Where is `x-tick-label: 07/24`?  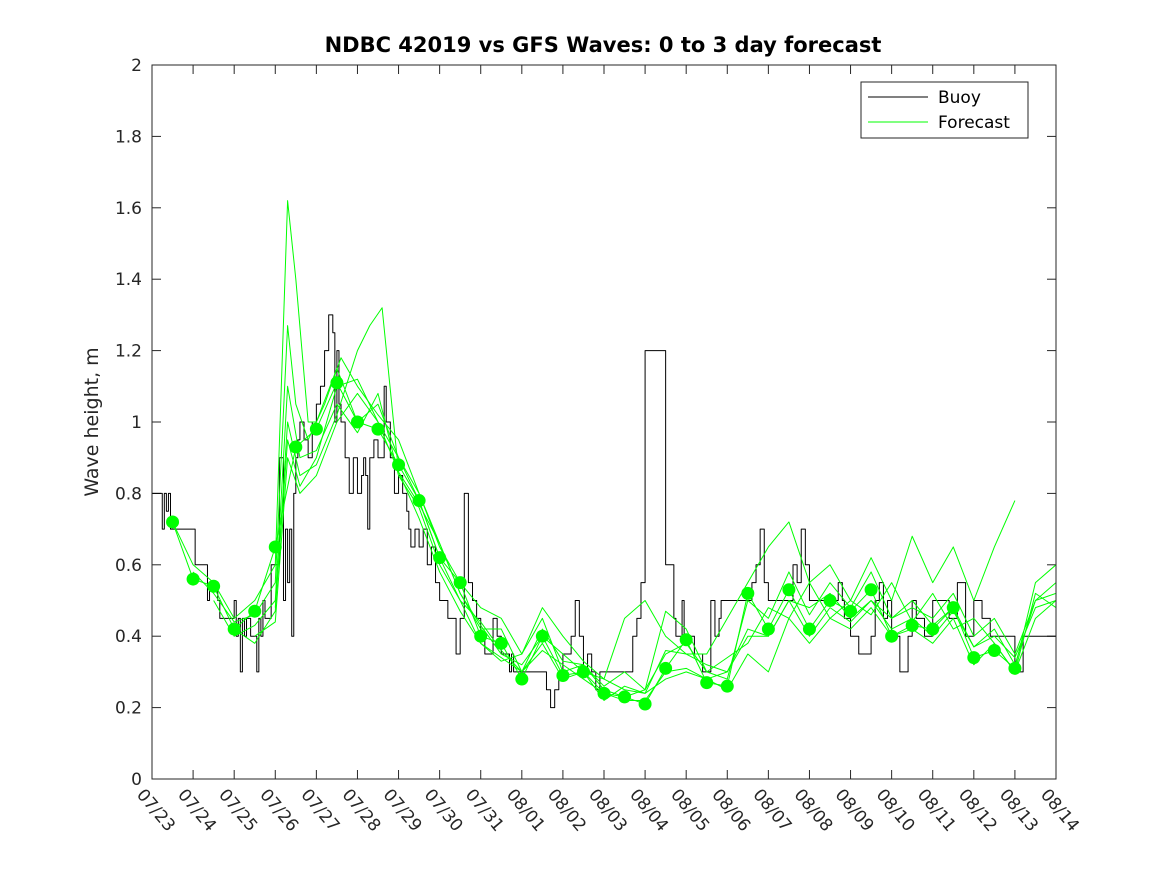 x-tick-label: 07/24 is located at coordinates (196, 810).